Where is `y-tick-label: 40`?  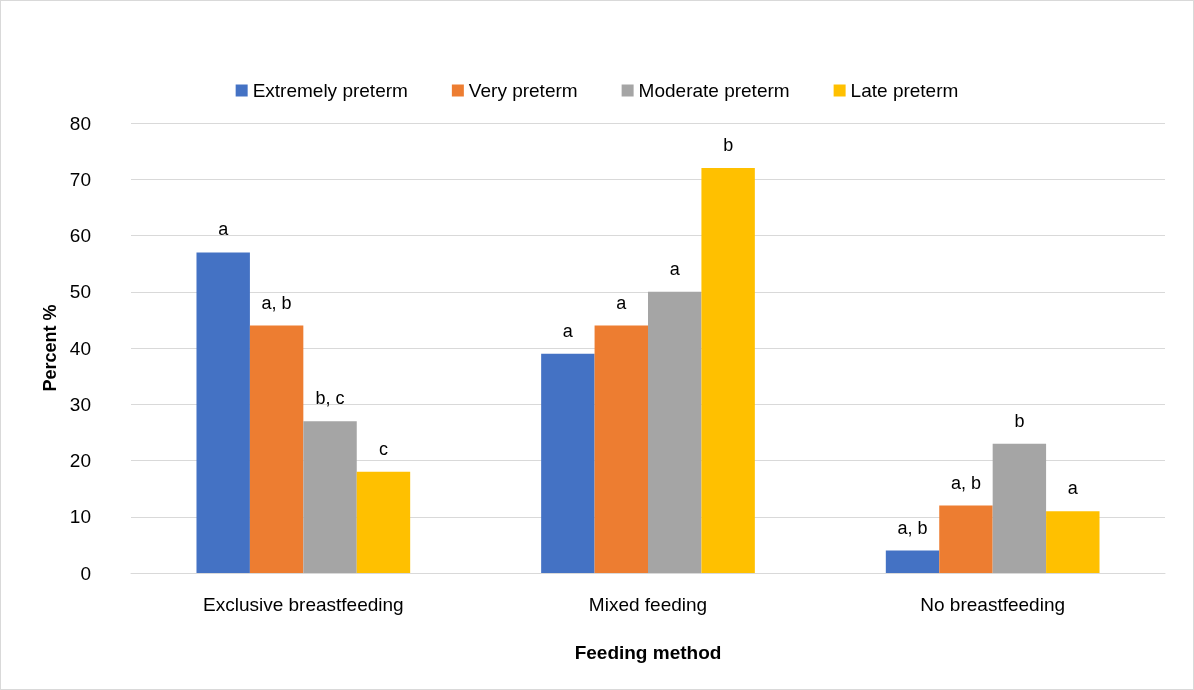
y-tick-label: 40 is located at coordinates (80, 348).